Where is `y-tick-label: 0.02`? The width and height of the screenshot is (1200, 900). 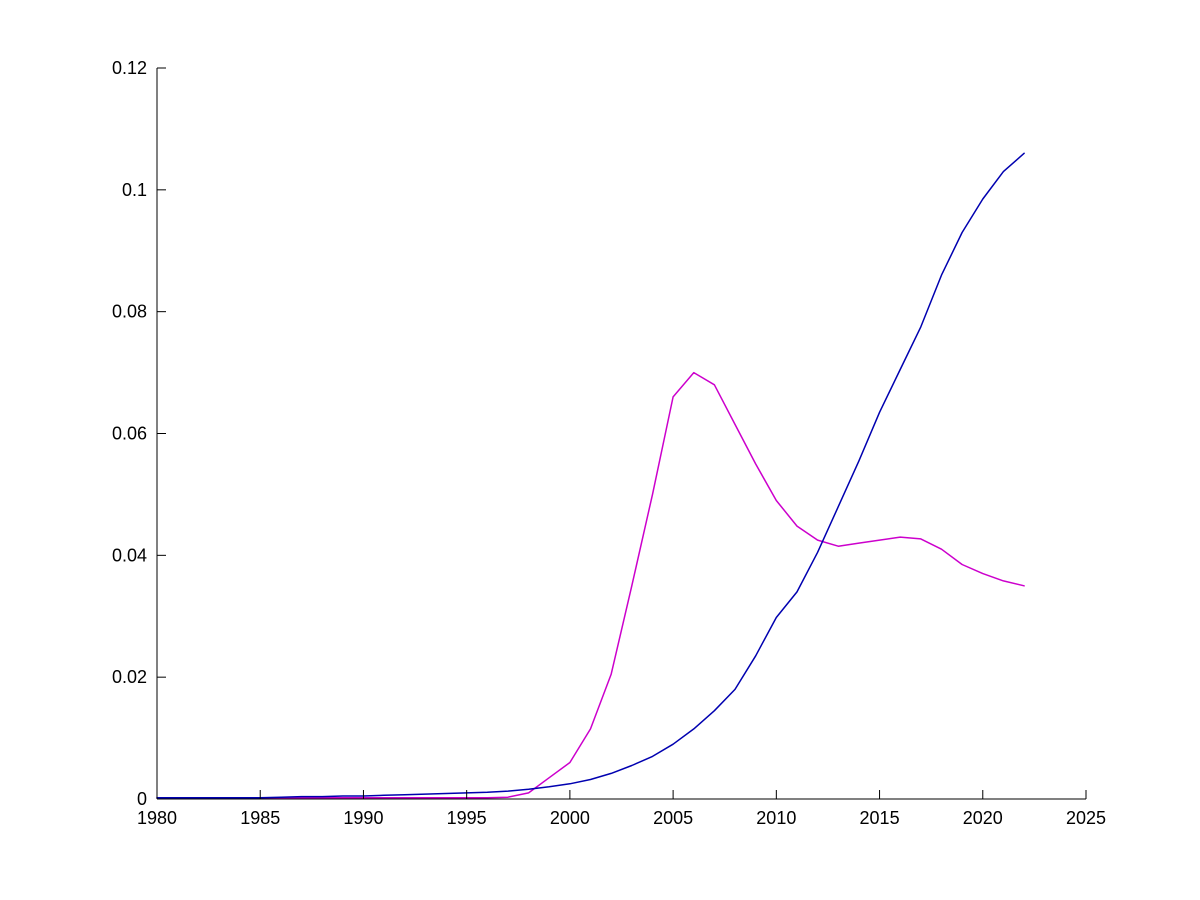 y-tick-label: 0.02 is located at coordinates (129, 677).